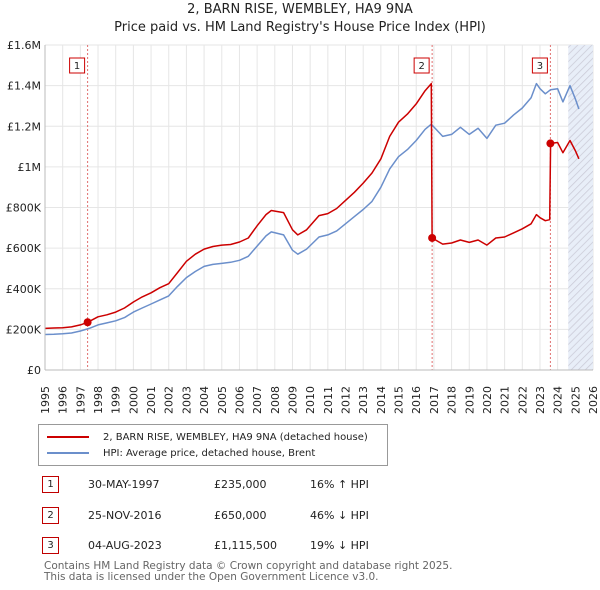  What do you see at coordinates (125, 545) in the screenshot?
I see `transaction-date: 04-AUG-2023` at bounding box center [125, 545].